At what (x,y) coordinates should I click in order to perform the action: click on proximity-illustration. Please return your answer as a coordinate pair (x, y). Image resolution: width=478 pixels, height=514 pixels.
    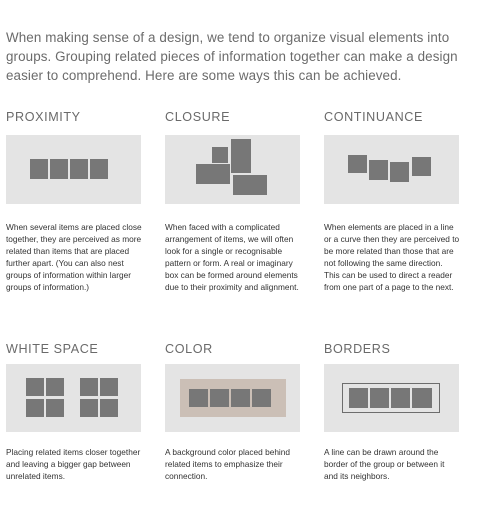
    Looking at the image, I should click on (73, 169).